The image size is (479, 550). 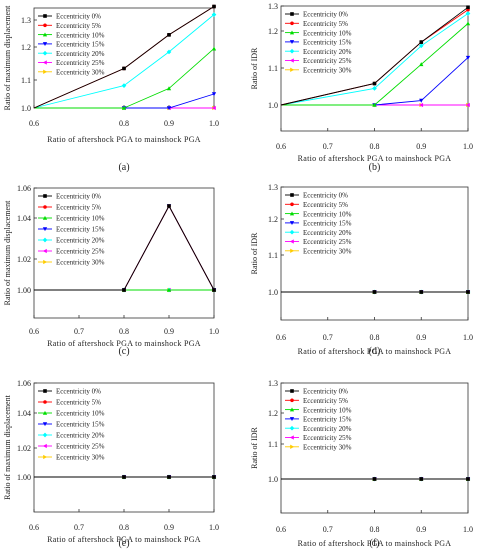 I want to click on legend-entry: Eccentricity 0%, so click(x=325, y=392).